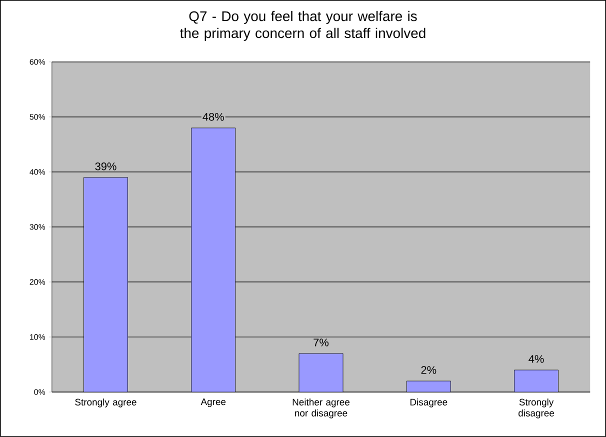 Image resolution: width=606 pixels, height=437 pixels. I want to click on x-tick-label: Disagree, so click(429, 403).